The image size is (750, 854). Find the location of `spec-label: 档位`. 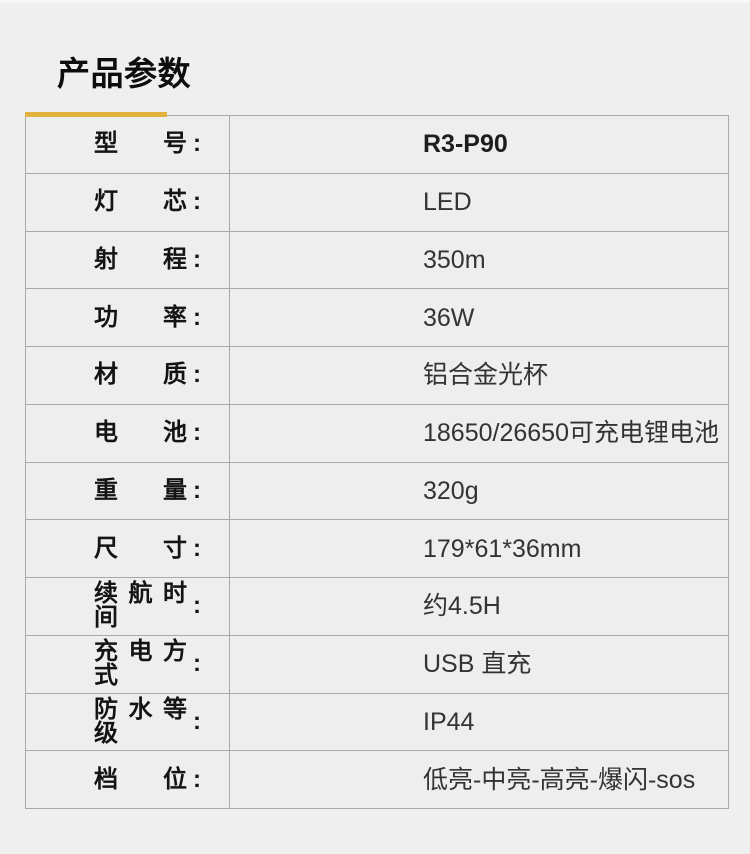

spec-label: 档位 is located at coordinates (140, 779).